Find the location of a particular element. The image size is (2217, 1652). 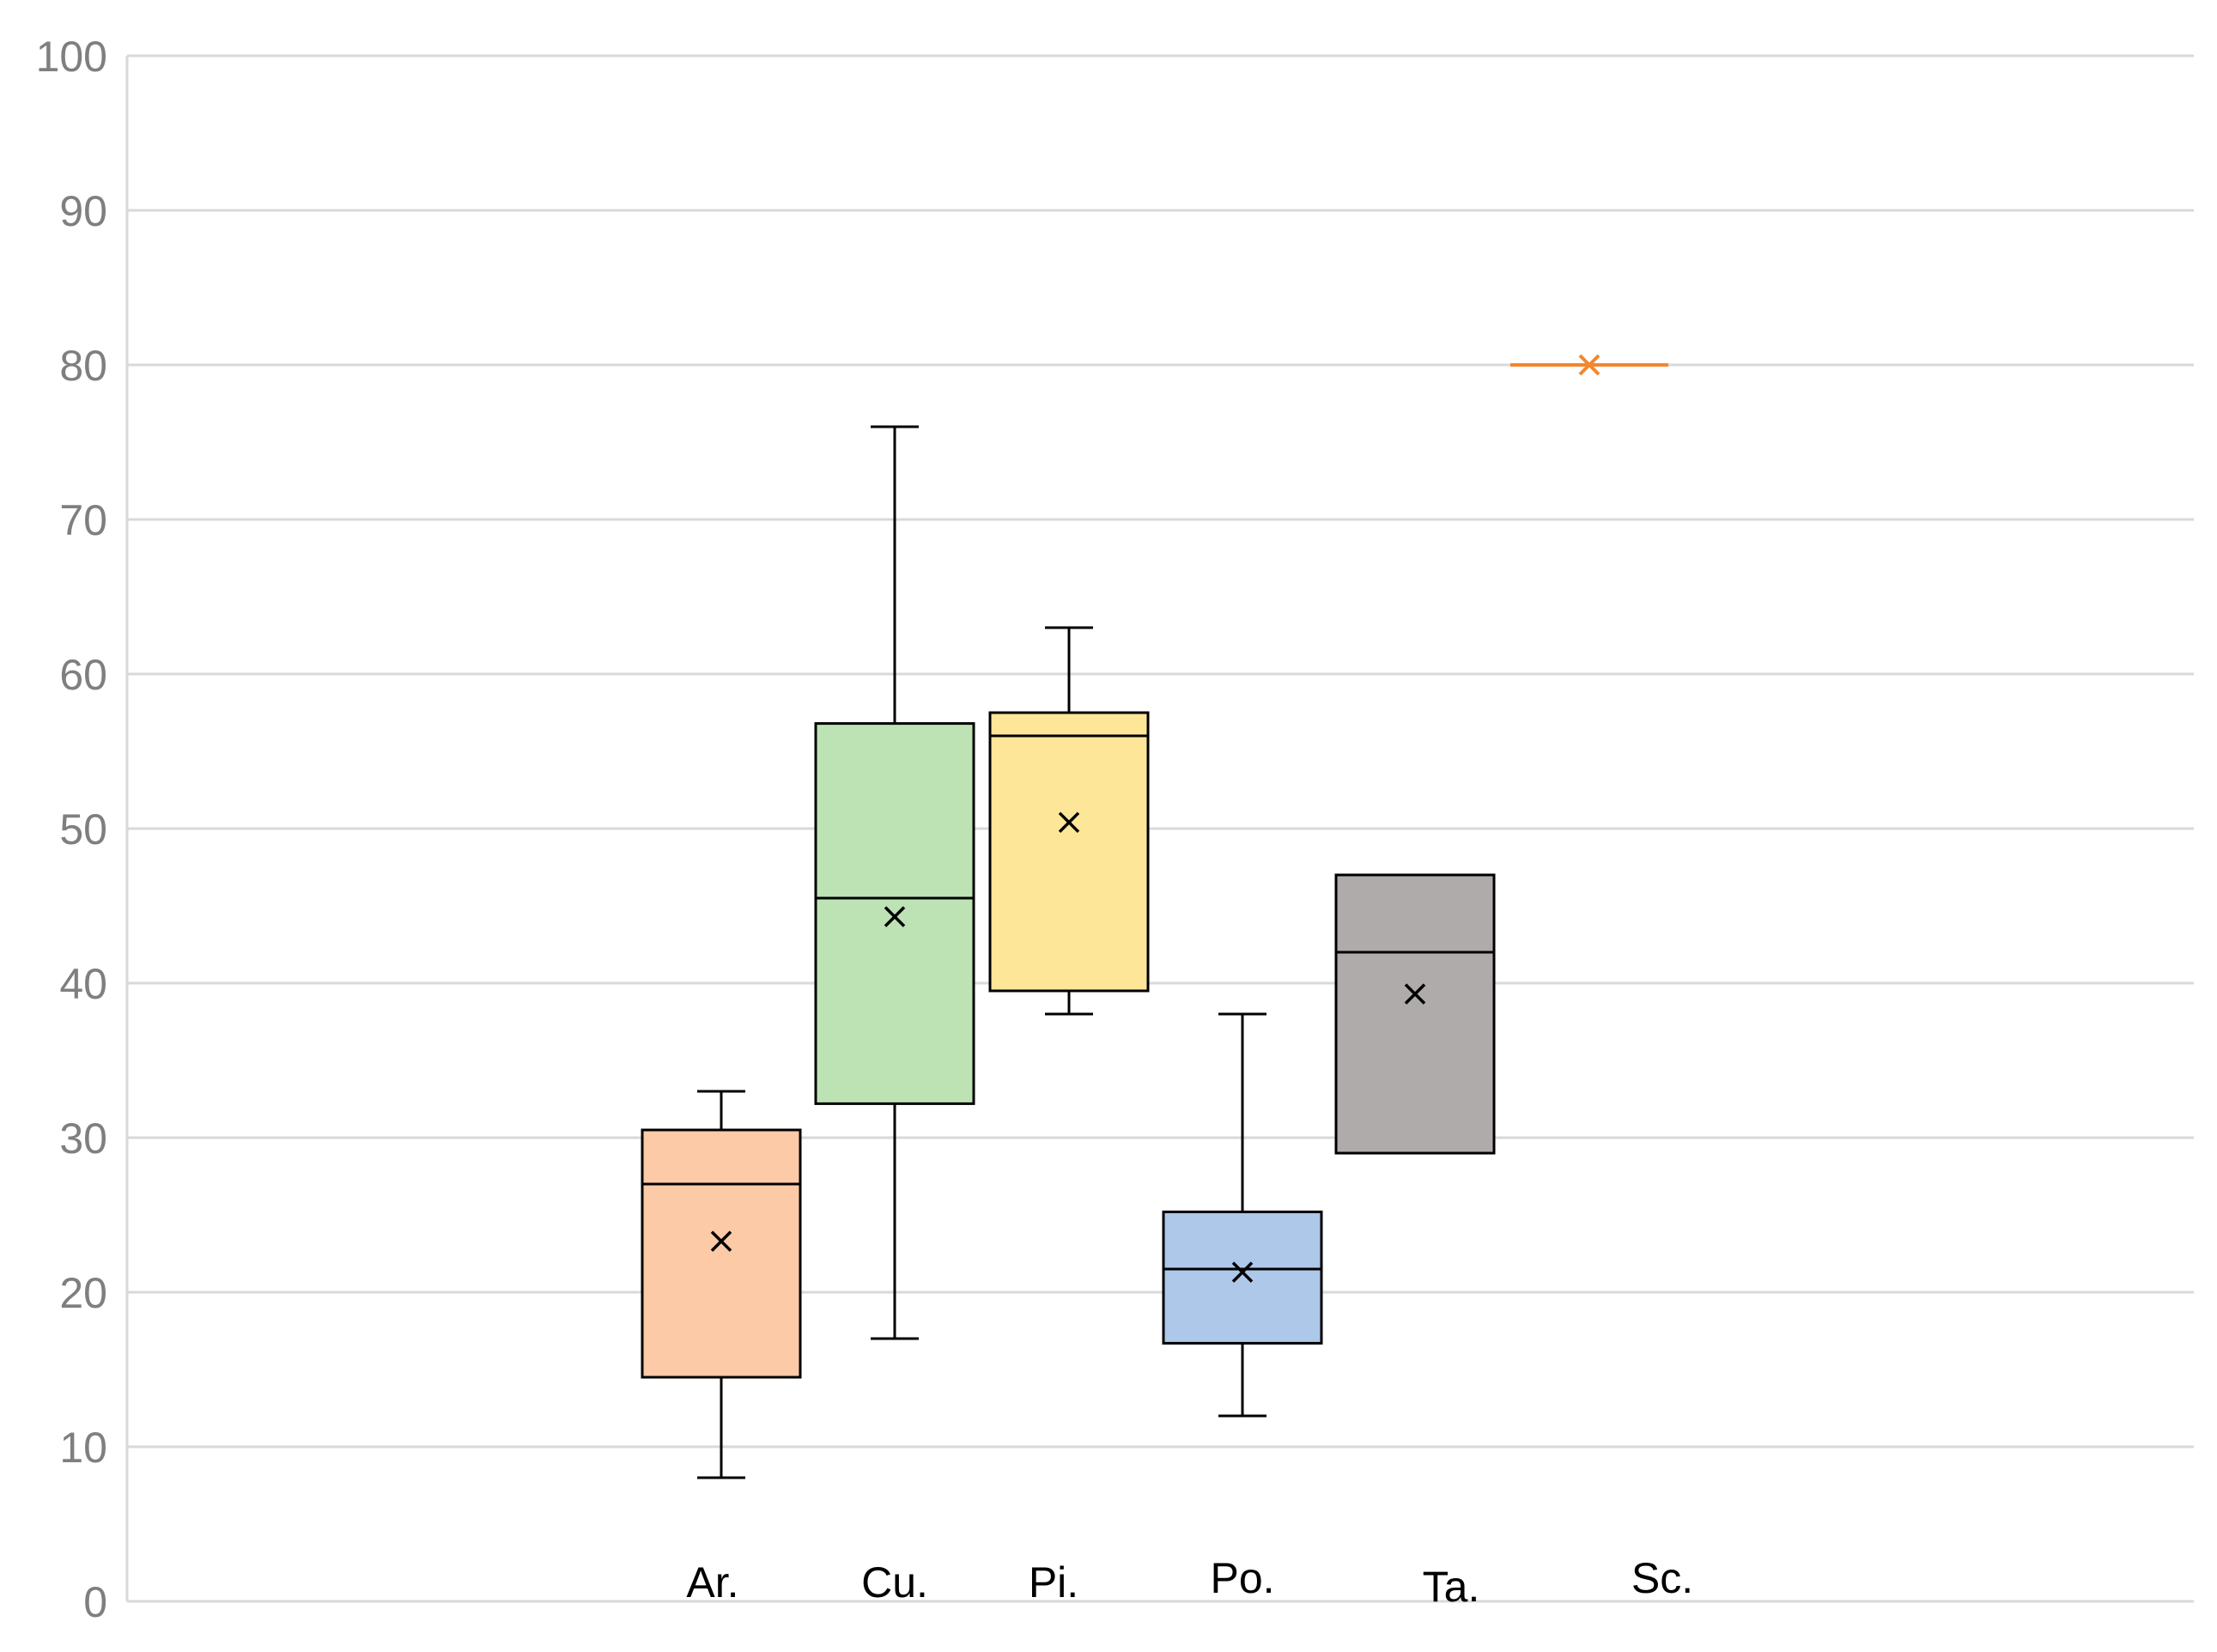

y-axis-tick-labels: 0 10 20 30 40 50 60 70 80 90 100 is located at coordinates (71, 829).